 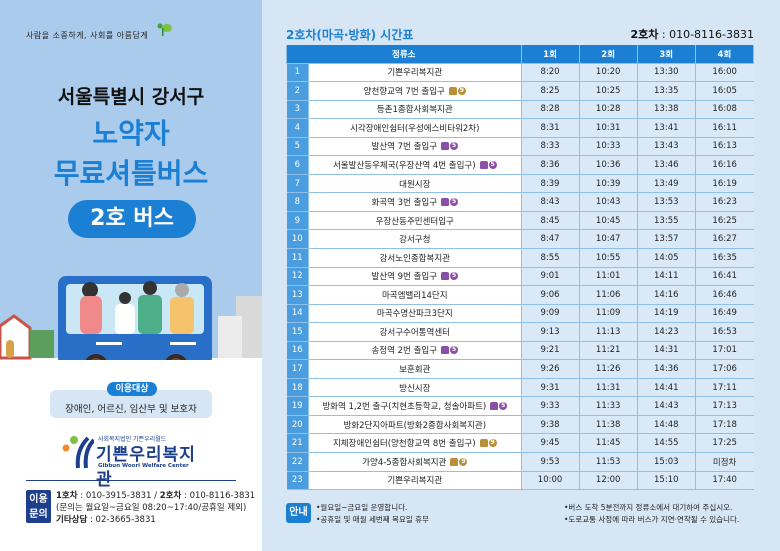 I want to click on departure-time: 16:13, so click(x=724, y=147).